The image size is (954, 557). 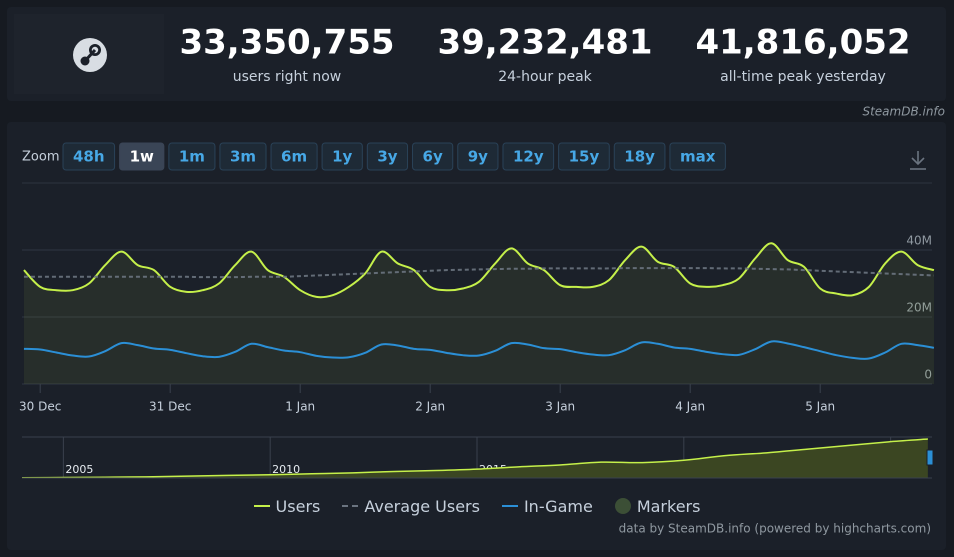 I want to click on legend-label: Markers, so click(x=668, y=506).